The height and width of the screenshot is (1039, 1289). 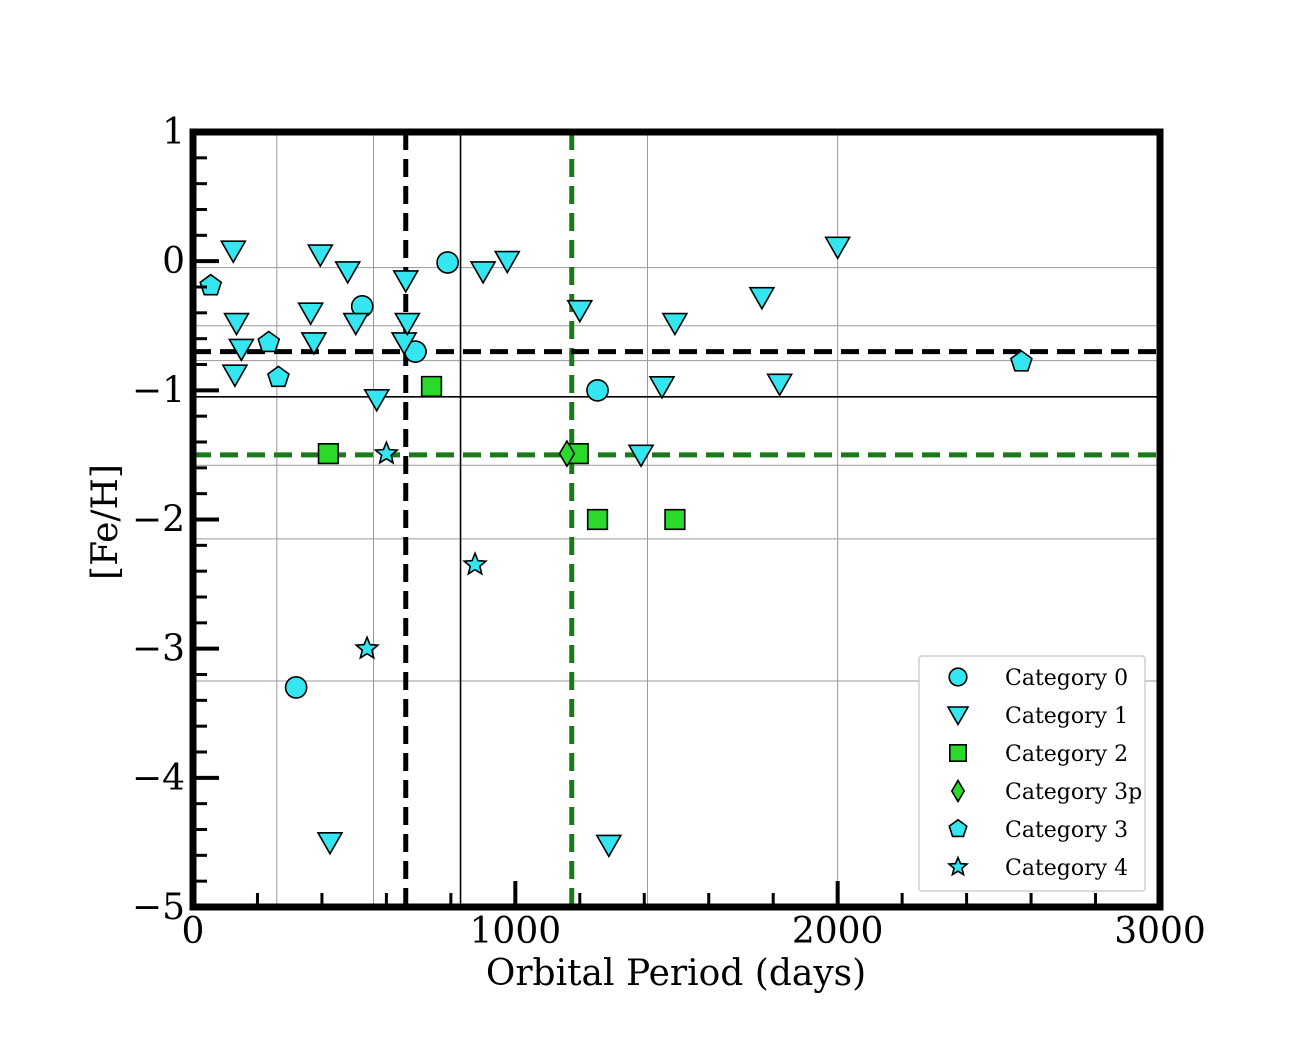 What do you see at coordinates (158, 649) in the screenshot?
I see `y-tick-label: −3` at bounding box center [158, 649].